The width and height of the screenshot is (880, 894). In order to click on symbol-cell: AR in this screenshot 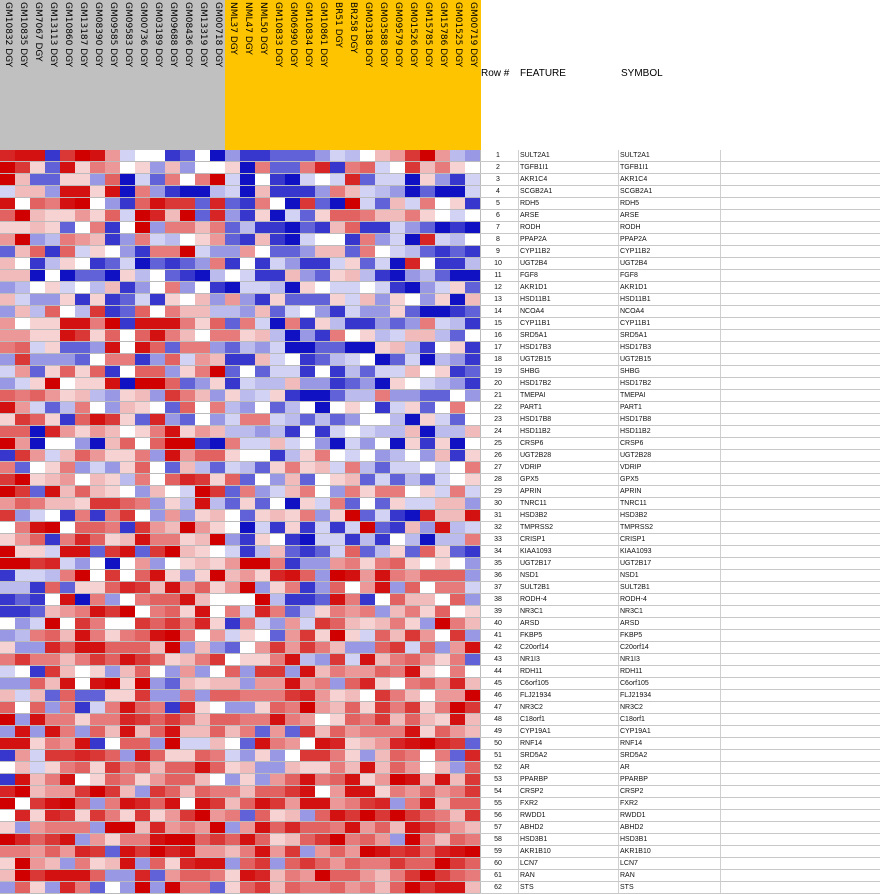, I will do `click(625, 767)`.